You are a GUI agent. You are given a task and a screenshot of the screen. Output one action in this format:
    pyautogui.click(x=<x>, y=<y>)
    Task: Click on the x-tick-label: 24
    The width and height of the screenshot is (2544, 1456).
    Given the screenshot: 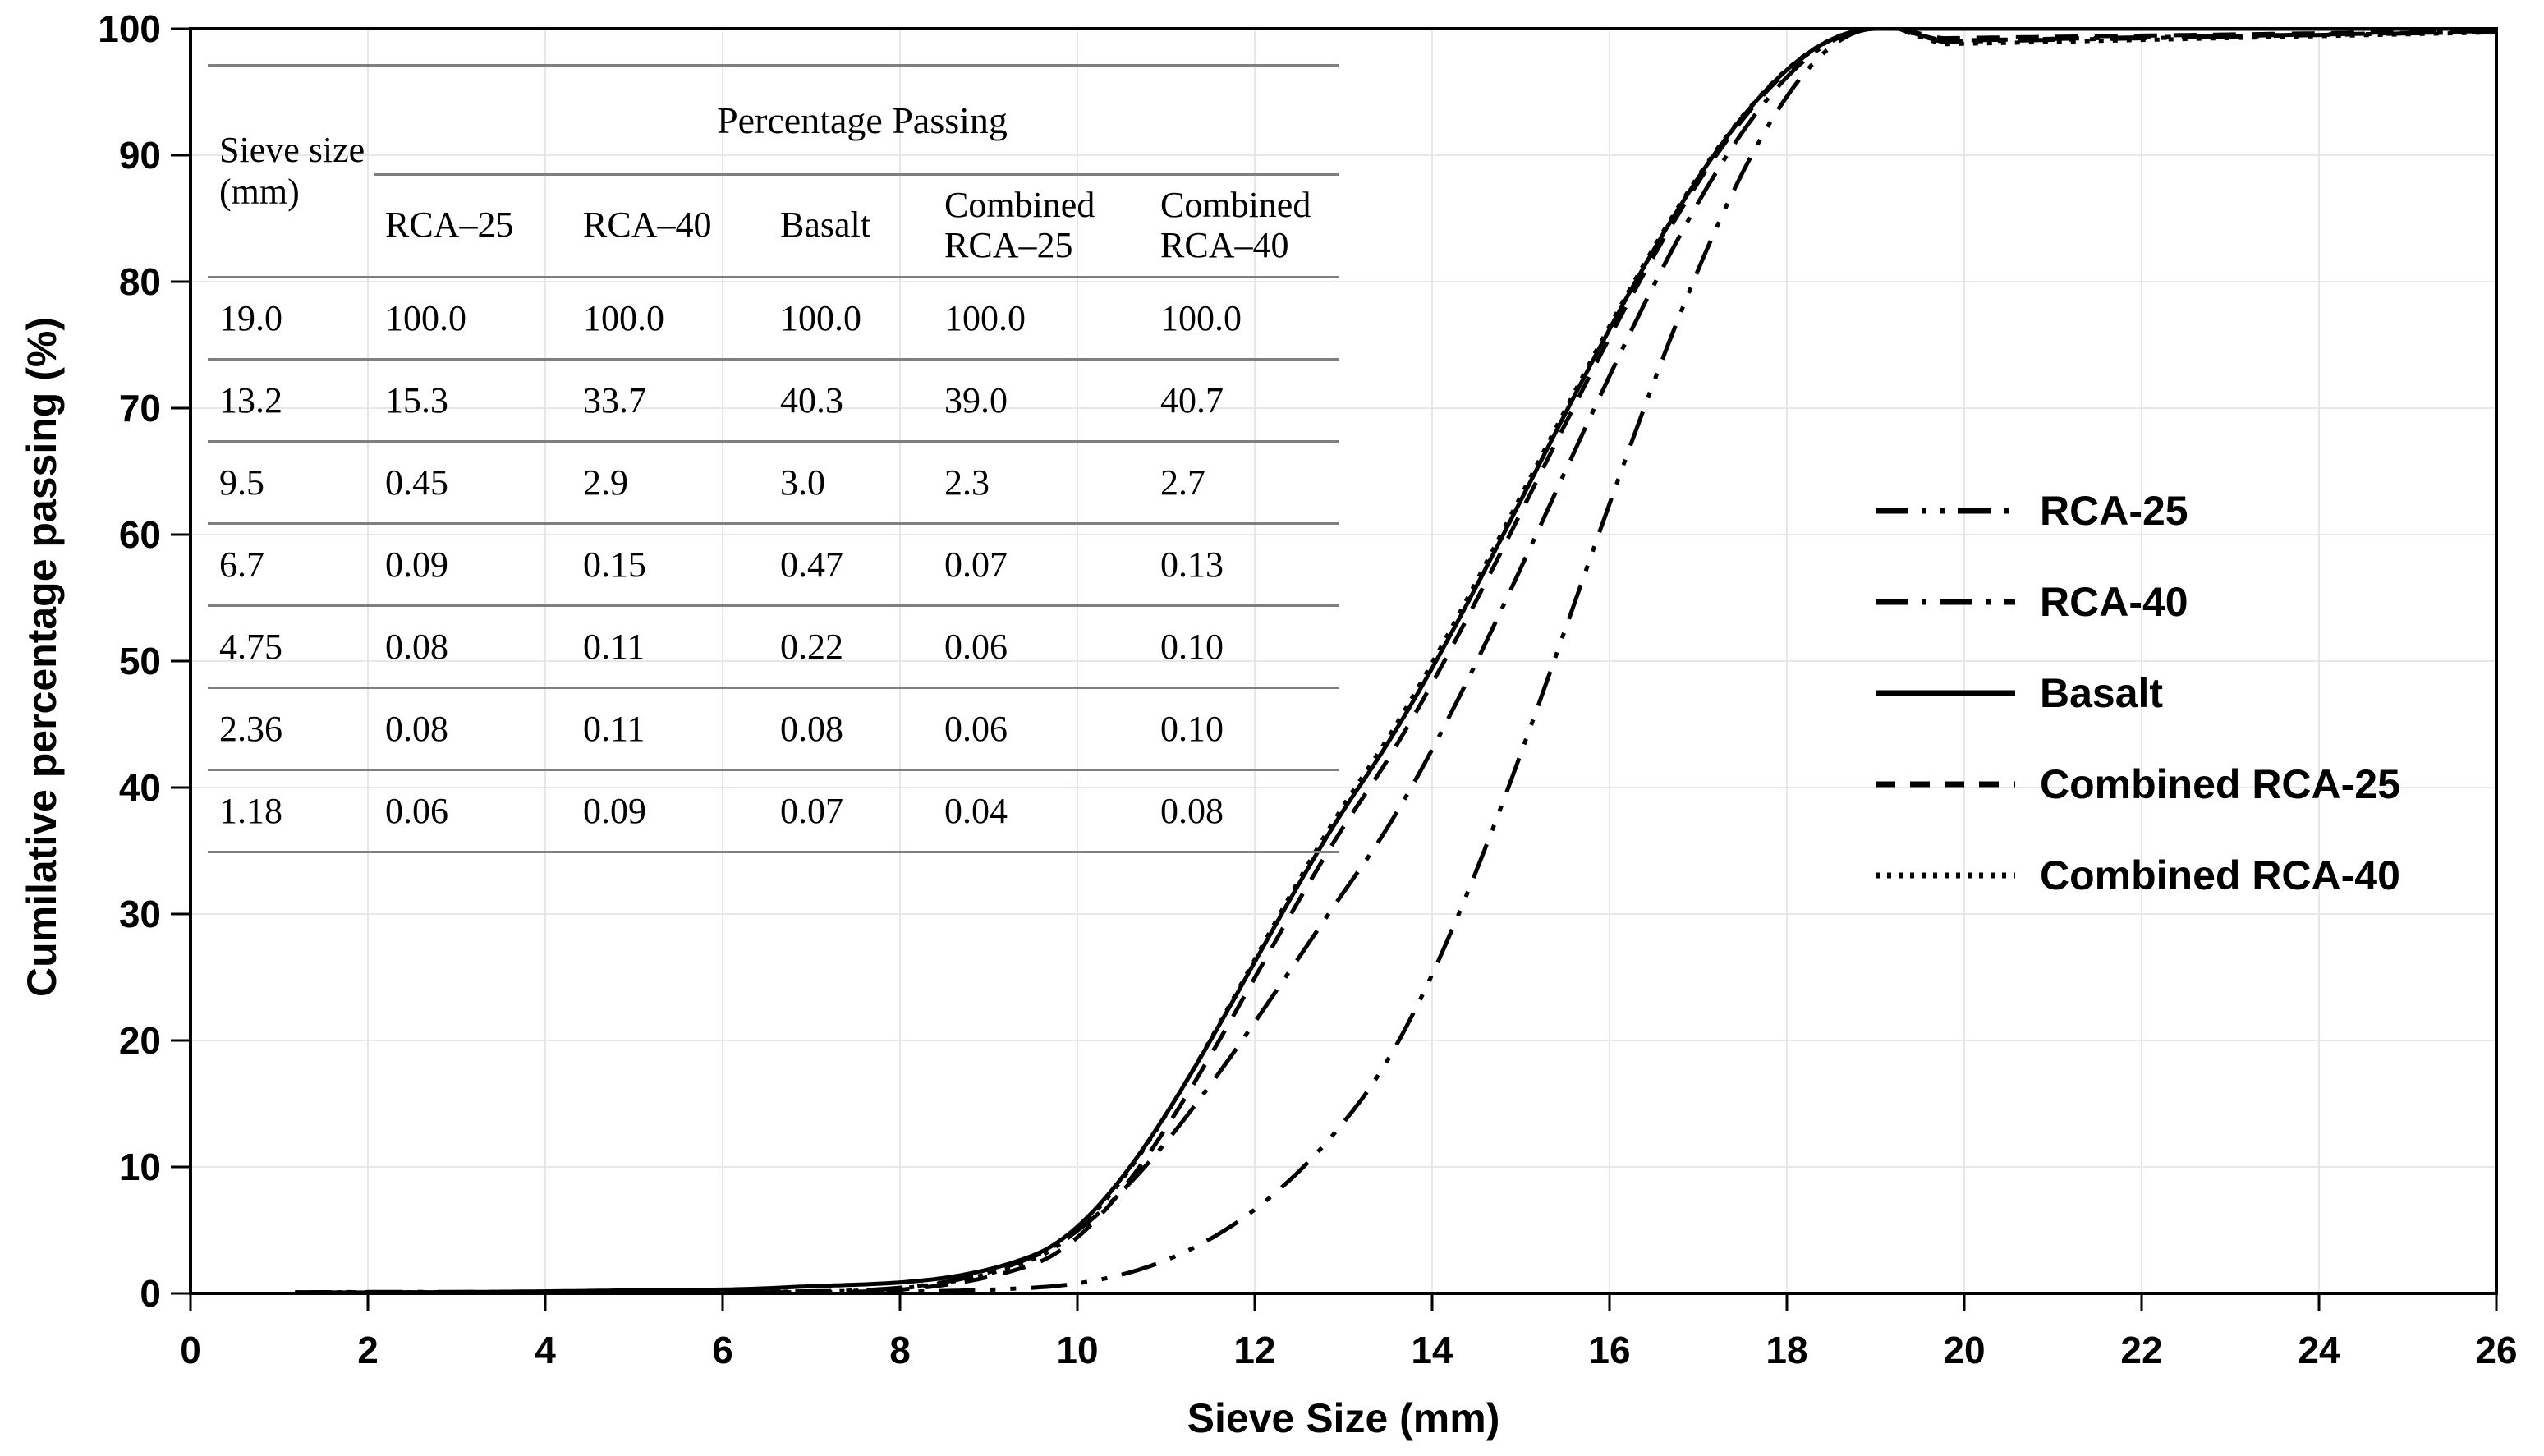 What is the action you would take?
    pyautogui.click(x=2319, y=1350)
    